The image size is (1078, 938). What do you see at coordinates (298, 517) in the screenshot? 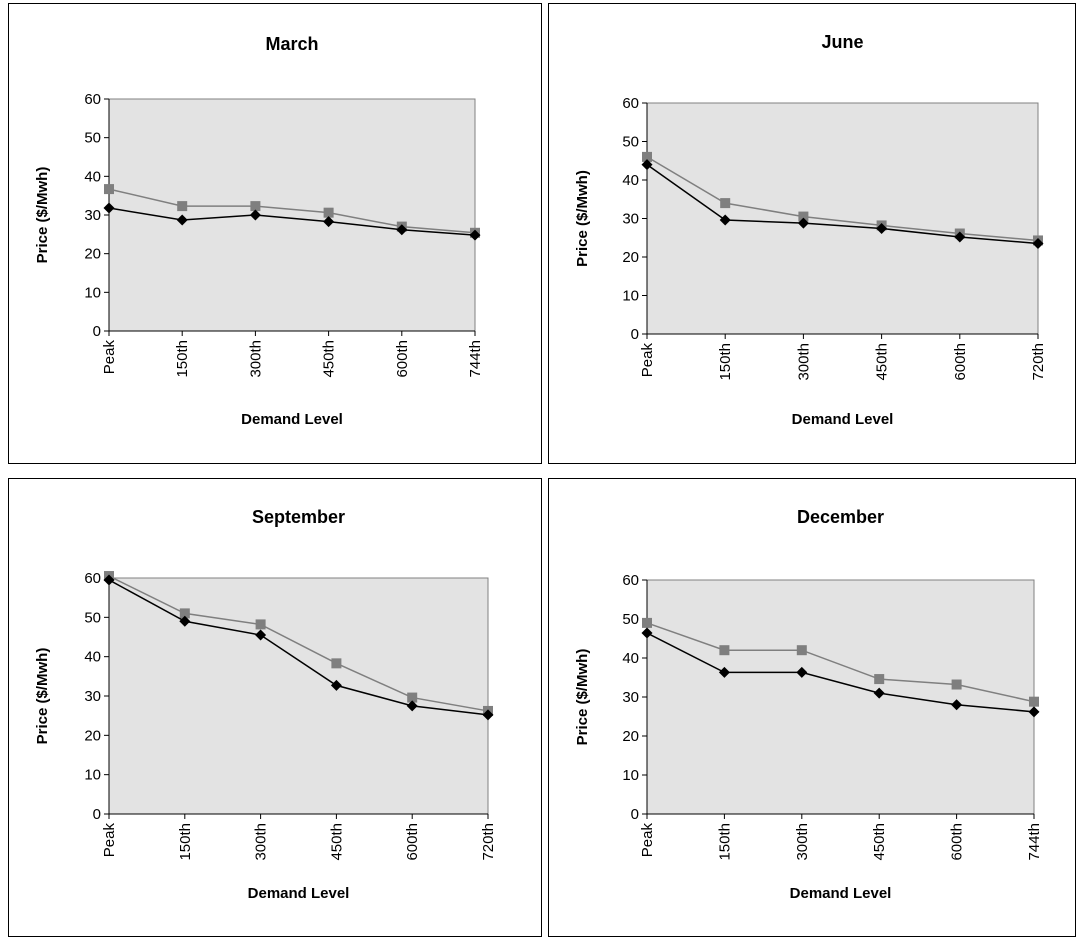
I see `chart-title: September` at bounding box center [298, 517].